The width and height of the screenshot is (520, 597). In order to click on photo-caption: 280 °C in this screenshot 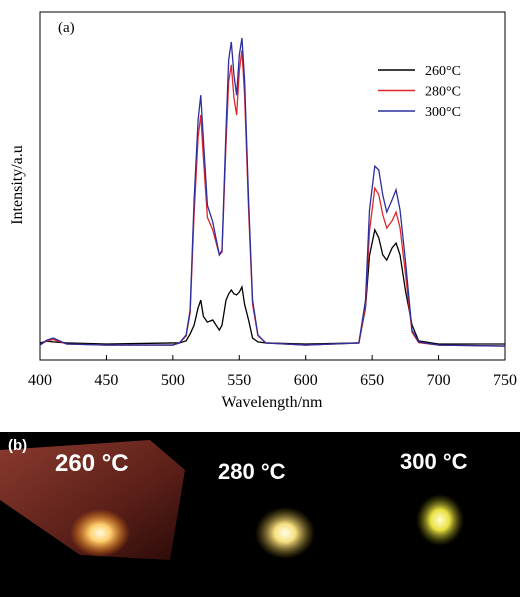, I will do `click(252, 471)`.